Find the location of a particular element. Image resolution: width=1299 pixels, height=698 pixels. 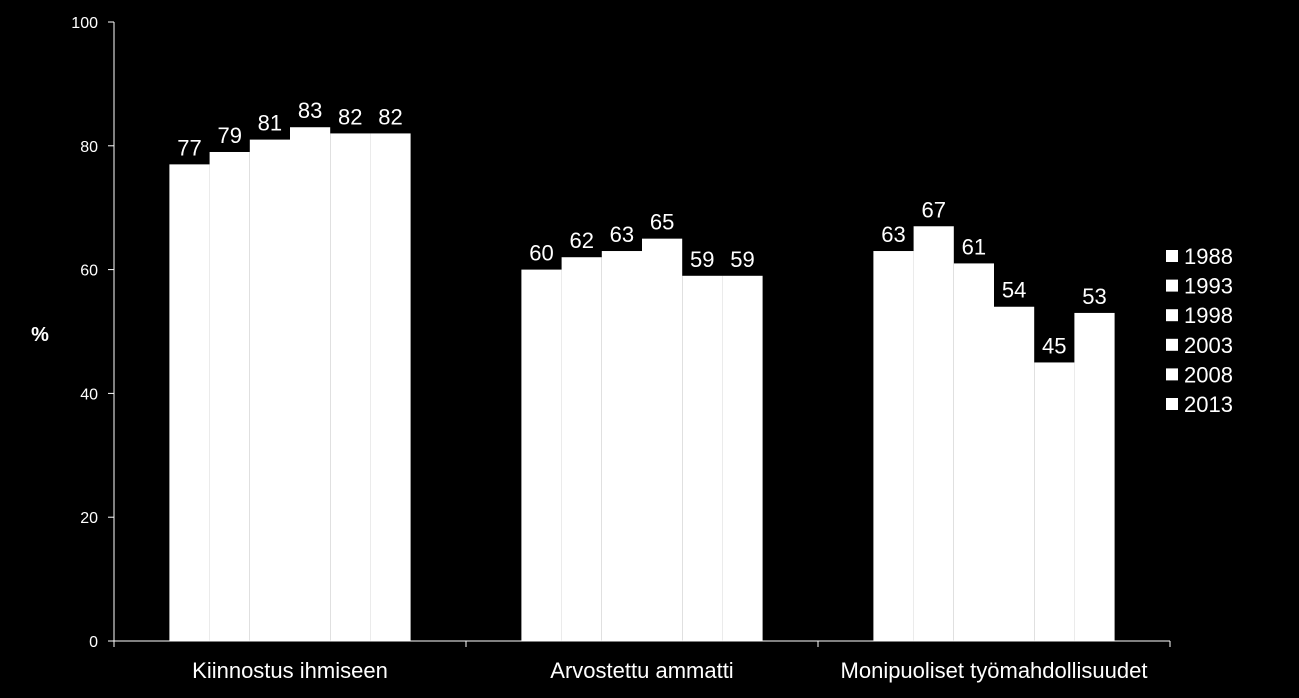

y-axis-label: % is located at coordinates (40, 335).